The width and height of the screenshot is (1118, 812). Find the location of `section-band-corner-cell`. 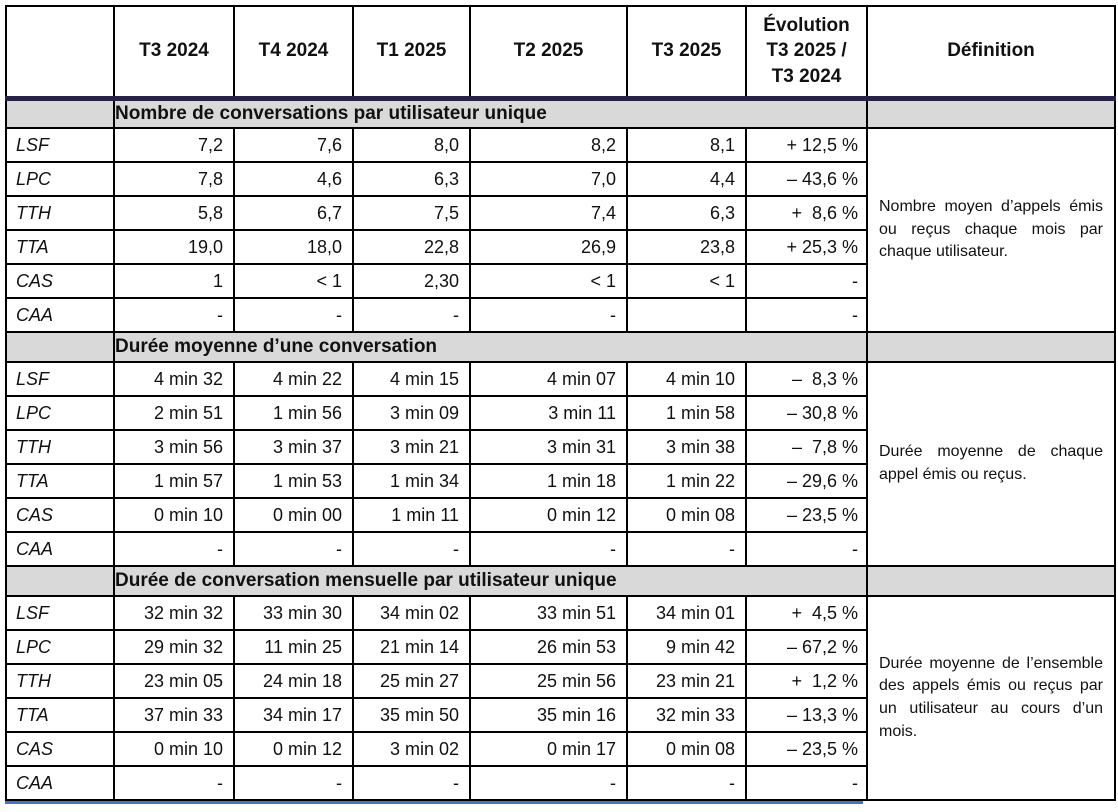

section-band-corner-cell is located at coordinates (60, 113).